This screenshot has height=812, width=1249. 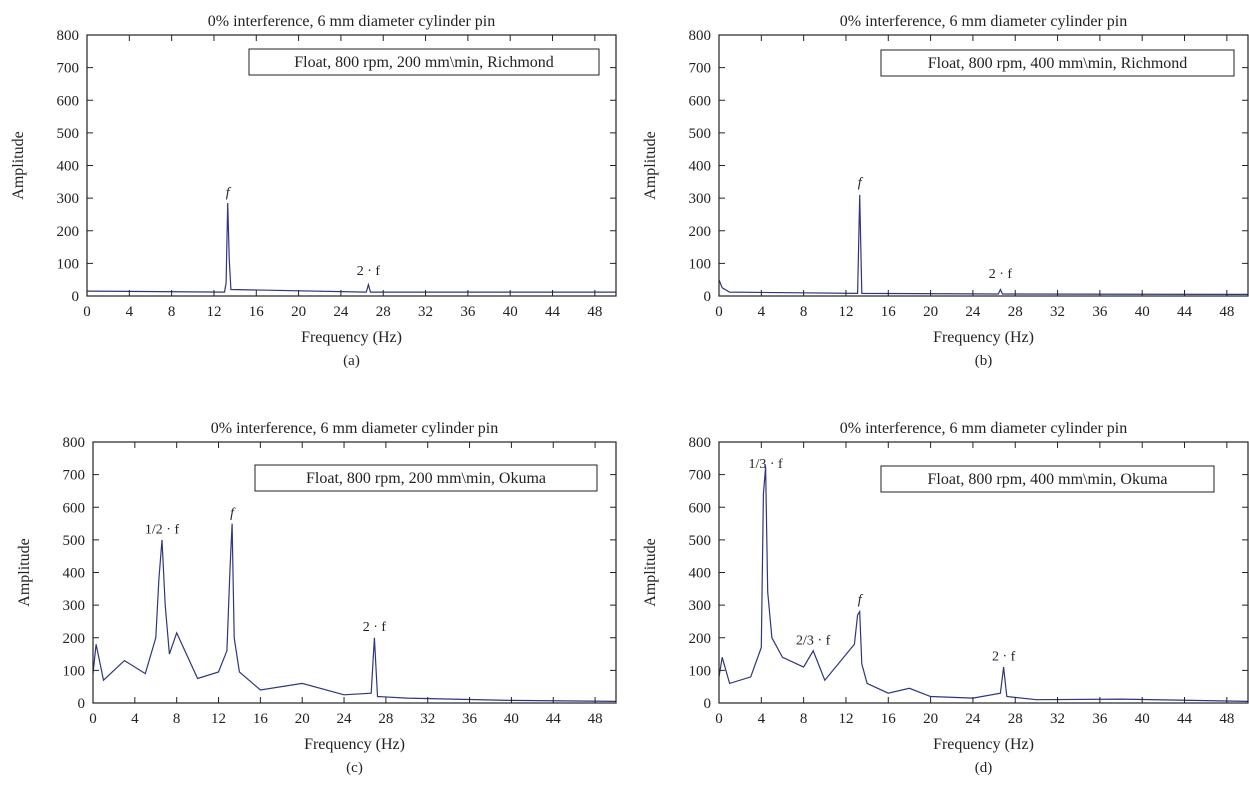 I want to click on legend-text: Float, 800 rpm, 400 mm\min, Okuma, so click(x=1048, y=479).